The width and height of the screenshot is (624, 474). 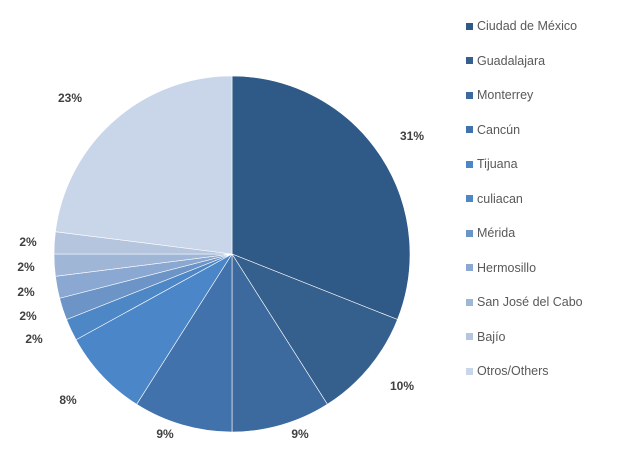 What do you see at coordinates (524, 337) in the screenshot?
I see `legend-item: Bajío` at bounding box center [524, 337].